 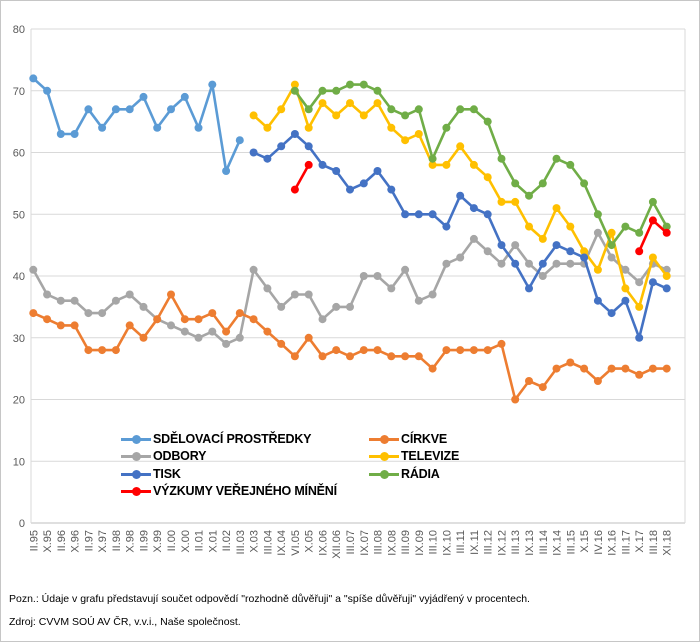 I want to click on x-axis-tick-label: II.97, so click(x=89, y=540).